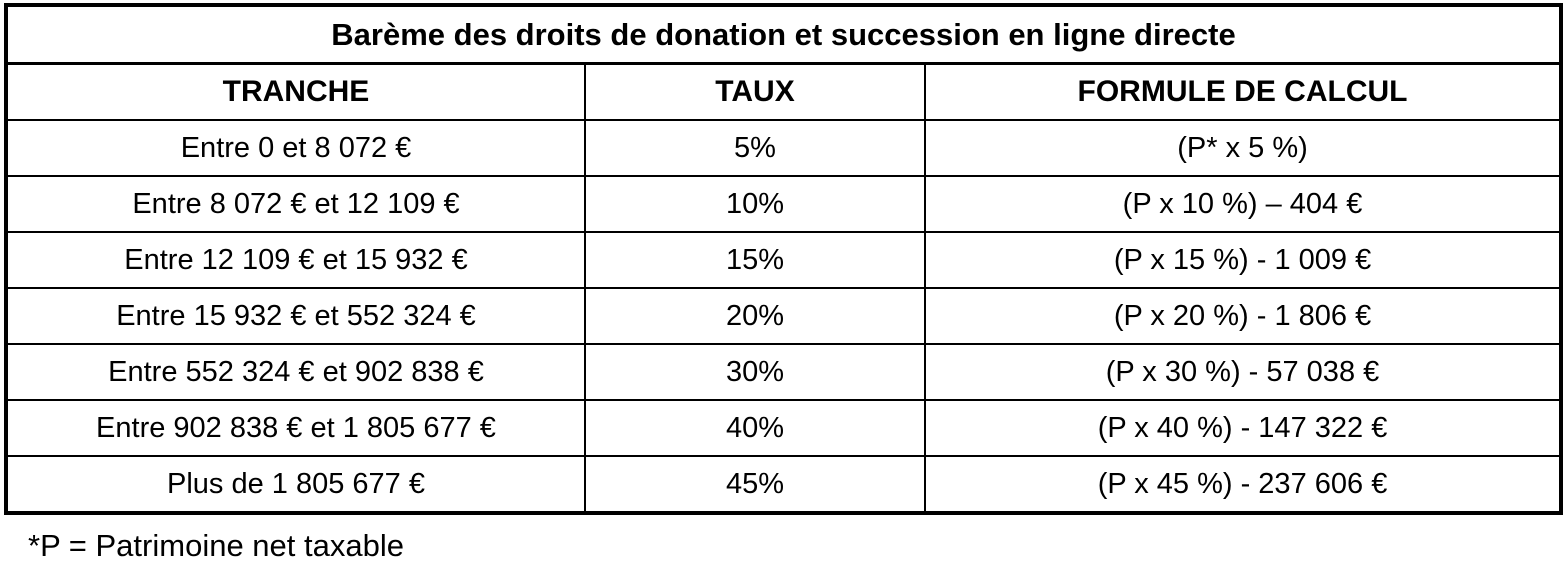 The image size is (1567, 577). I want to click on formule-cell: (P x 40 %) - 147 322 €, so click(1243, 428).